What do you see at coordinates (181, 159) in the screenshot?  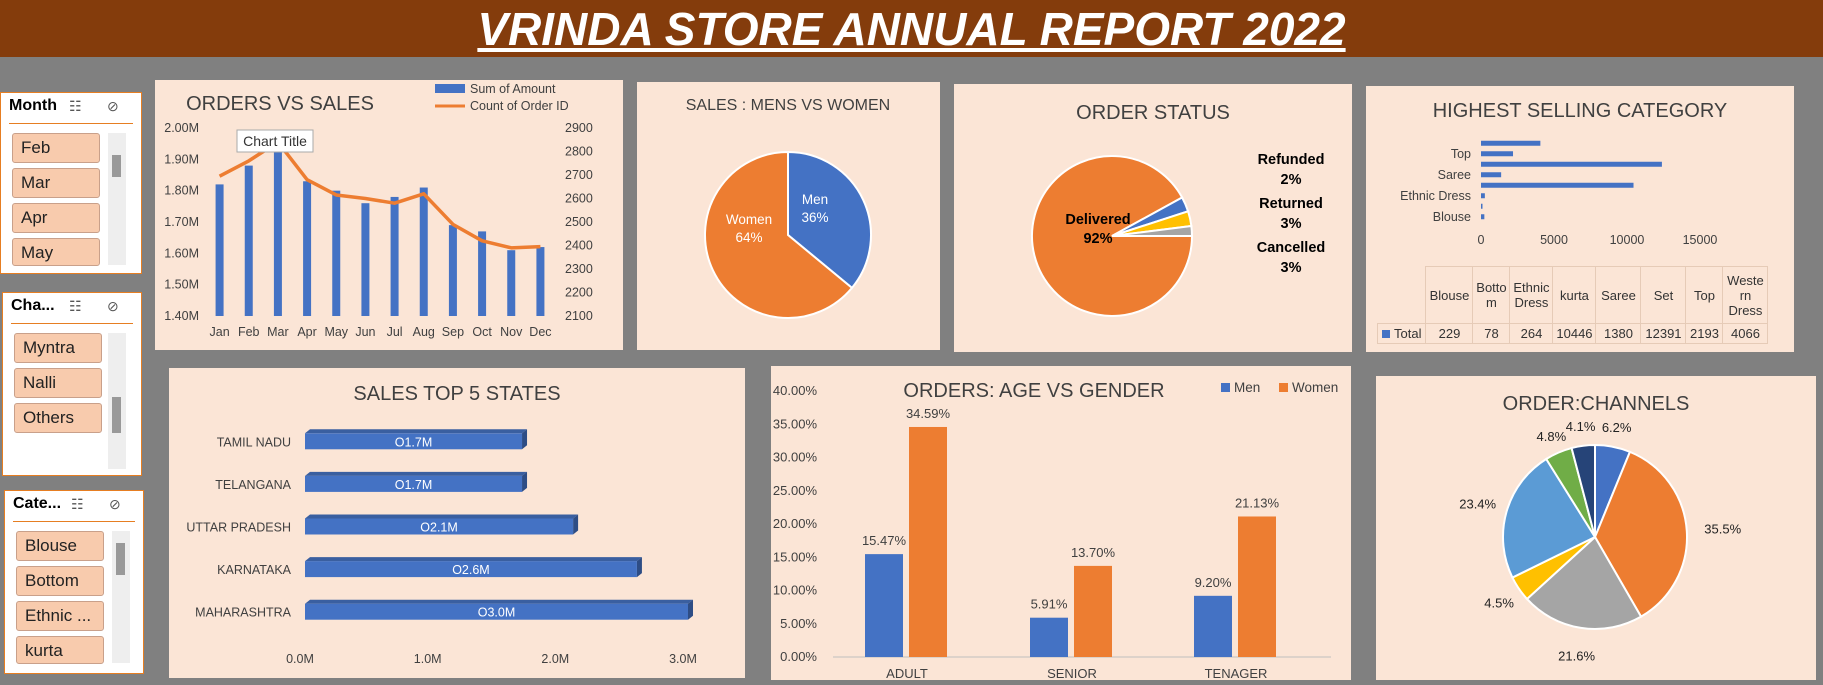 I see `y-left-tick: 1.90M` at bounding box center [181, 159].